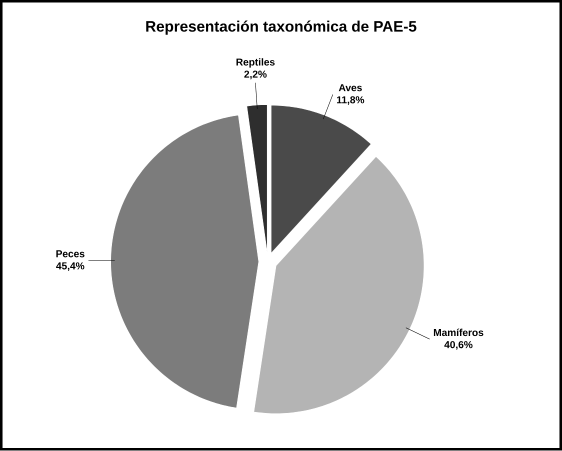 The height and width of the screenshot is (451, 562). Describe the element at coordinates (70, 267) in the screenshot. I see `data-label: 45,4%` at that location.